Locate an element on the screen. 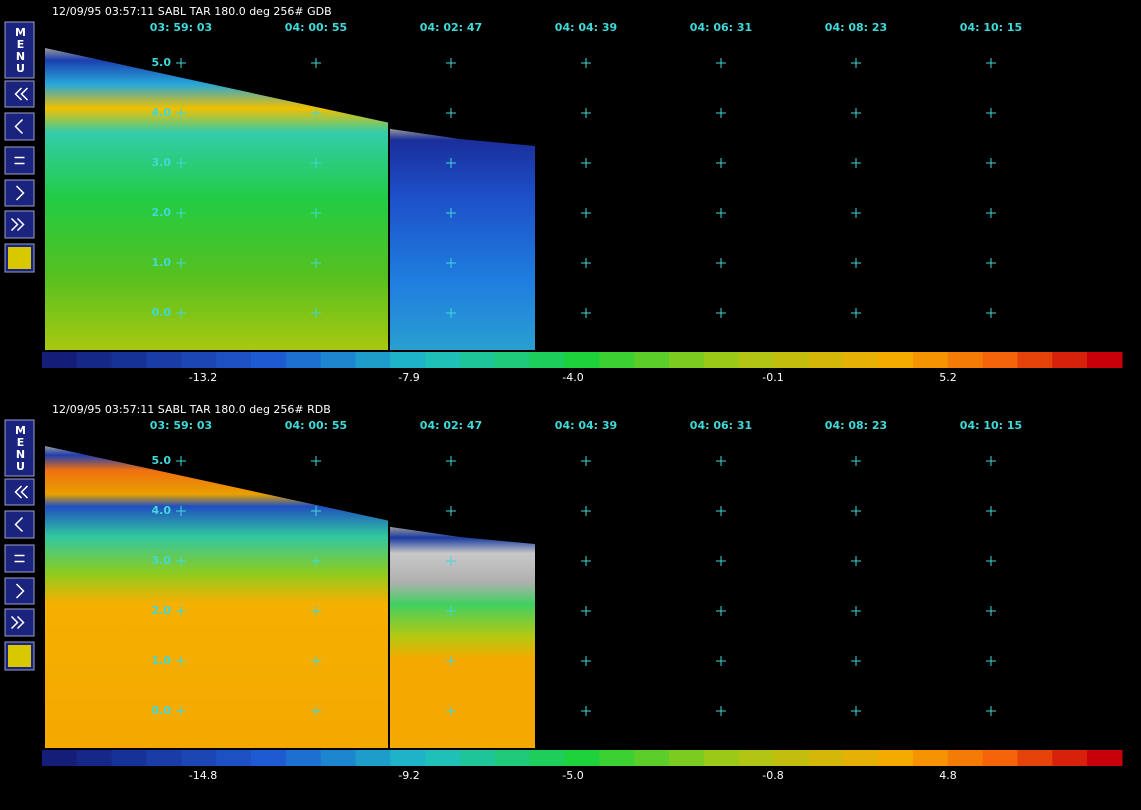 Image resolution: width=1141 pixels, height=810 pixels. height-label: 0.0 is located at coordinates (162, 312).